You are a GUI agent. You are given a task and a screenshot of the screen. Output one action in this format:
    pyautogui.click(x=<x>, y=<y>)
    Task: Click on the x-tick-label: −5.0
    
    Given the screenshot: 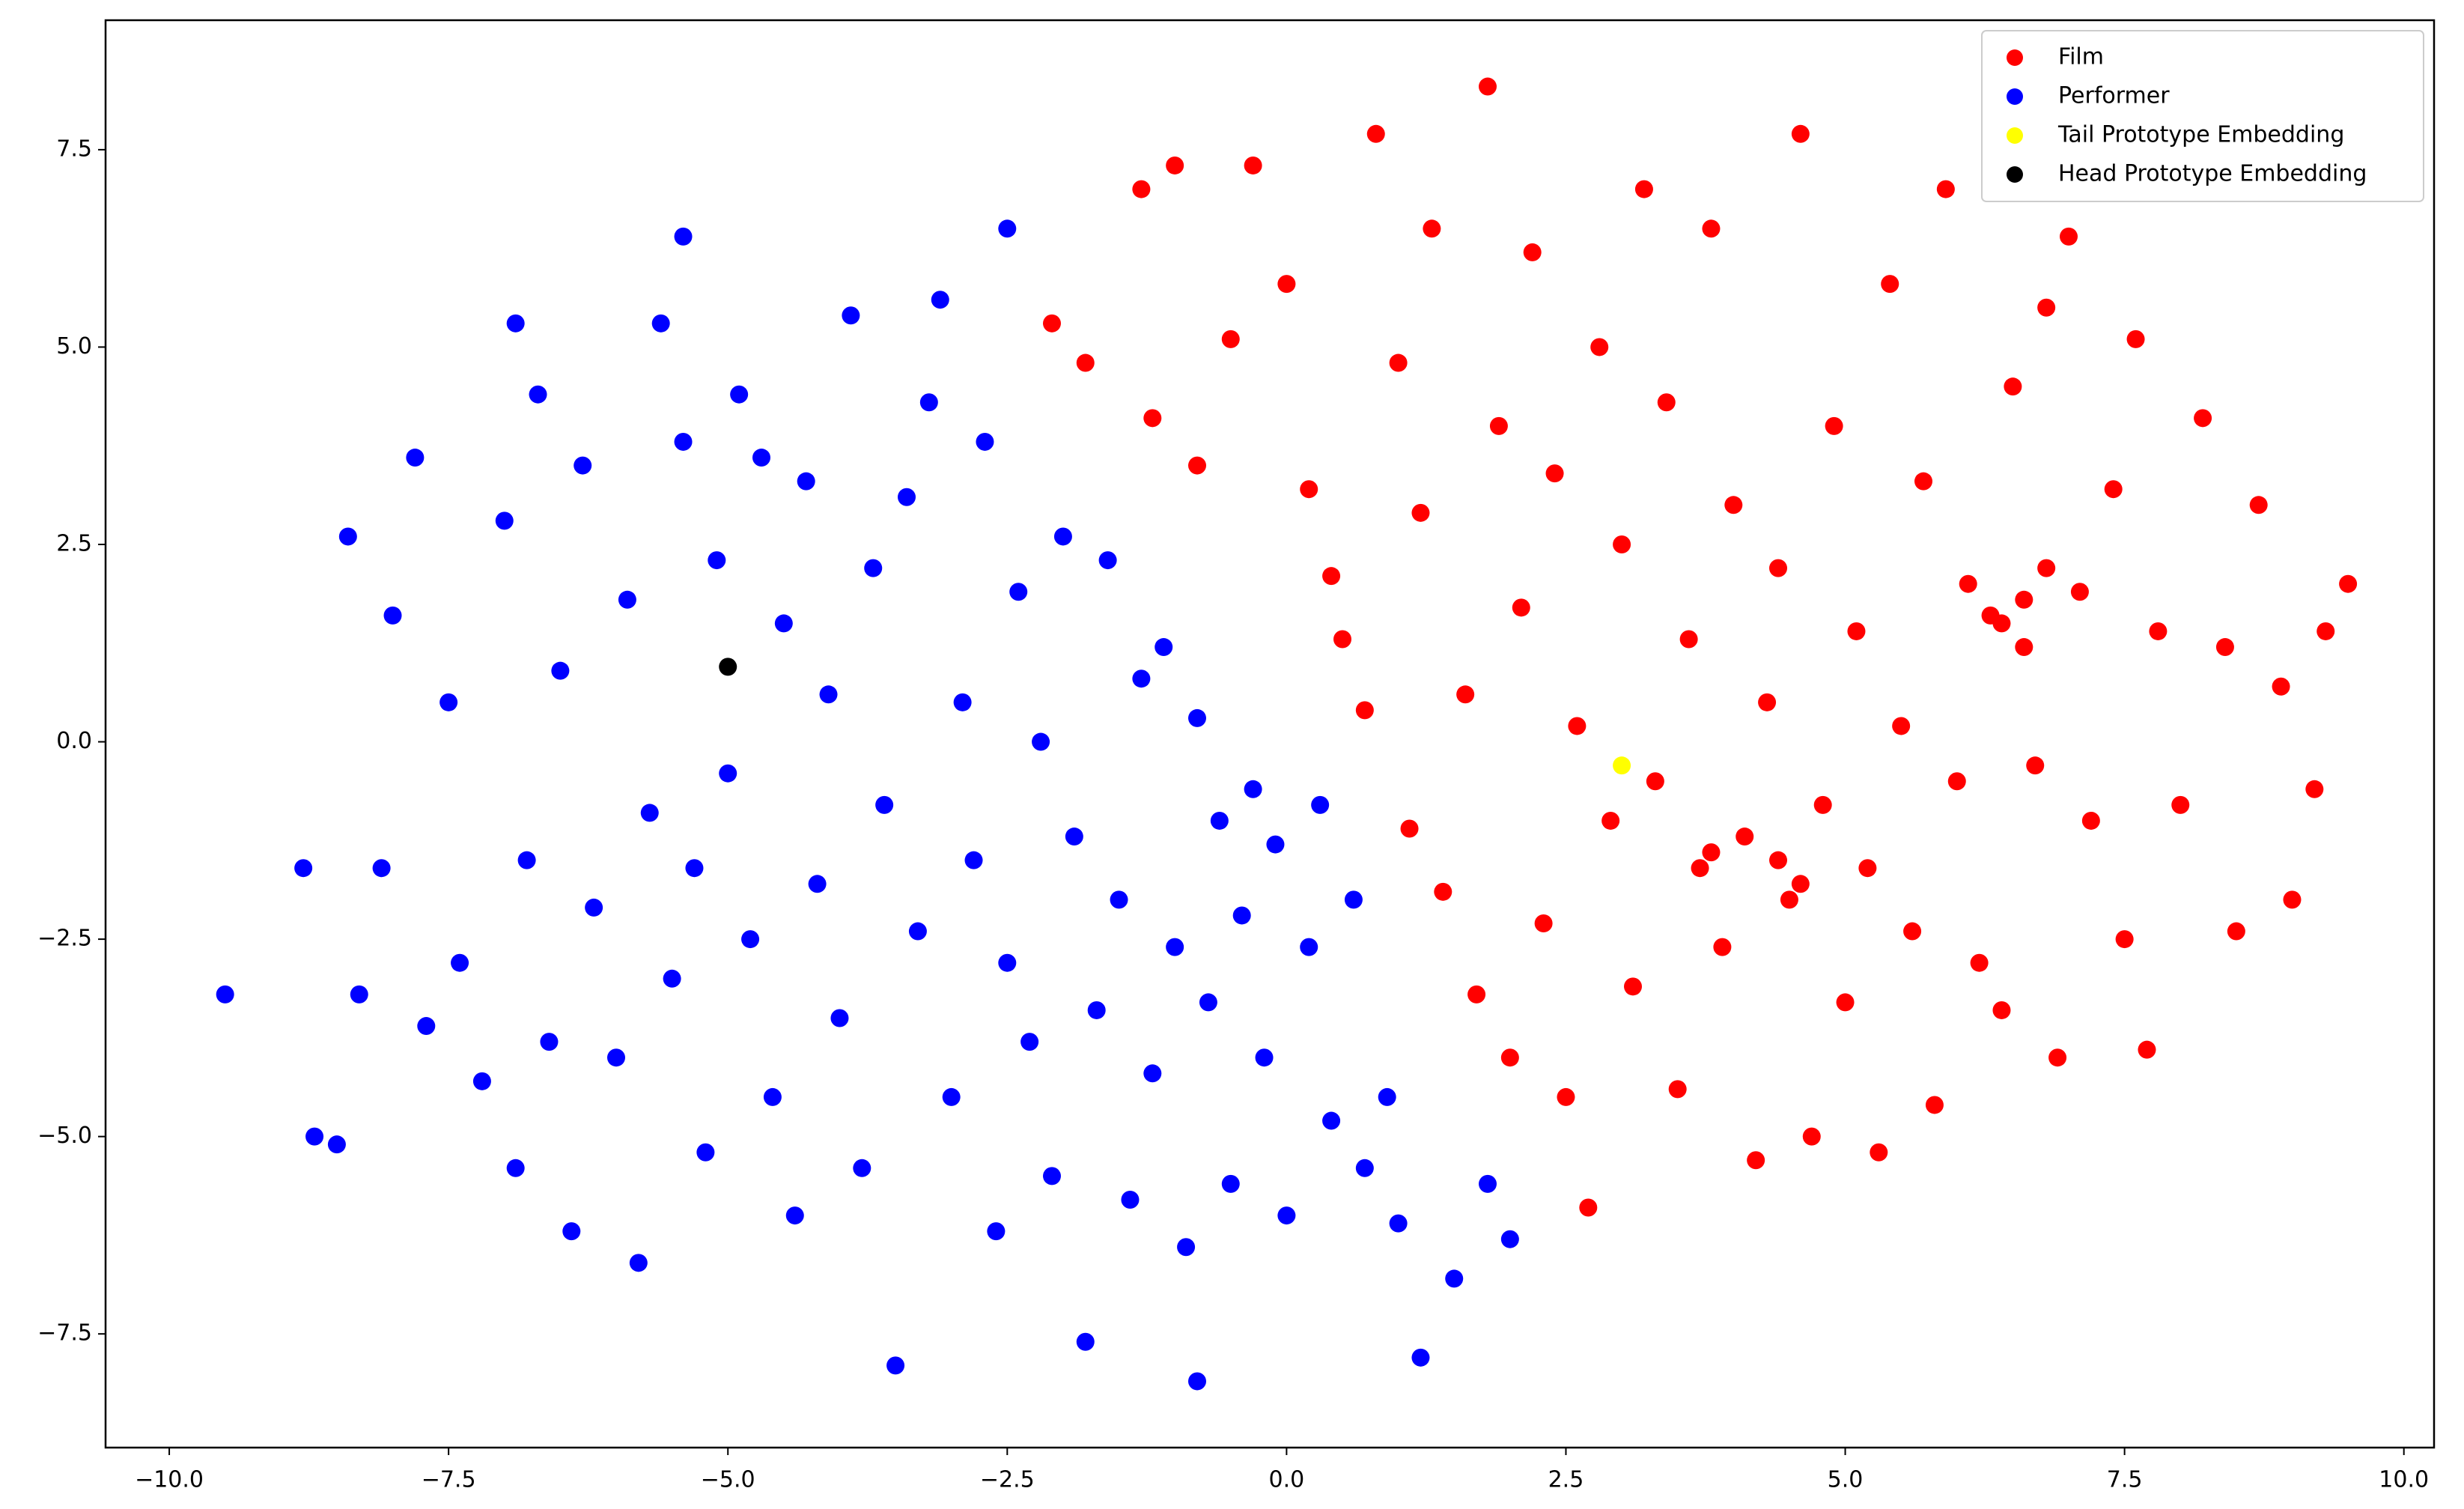 What is the action you would take?
    pyautogui.click(x=728, y=1480)
    